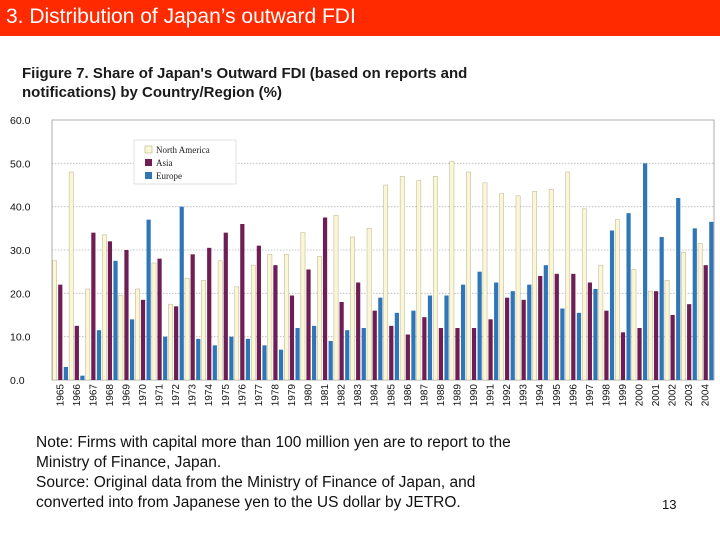 This screenshot has height=540, width=720. I want to click on bar-north-america-1966, so click(71, 276).